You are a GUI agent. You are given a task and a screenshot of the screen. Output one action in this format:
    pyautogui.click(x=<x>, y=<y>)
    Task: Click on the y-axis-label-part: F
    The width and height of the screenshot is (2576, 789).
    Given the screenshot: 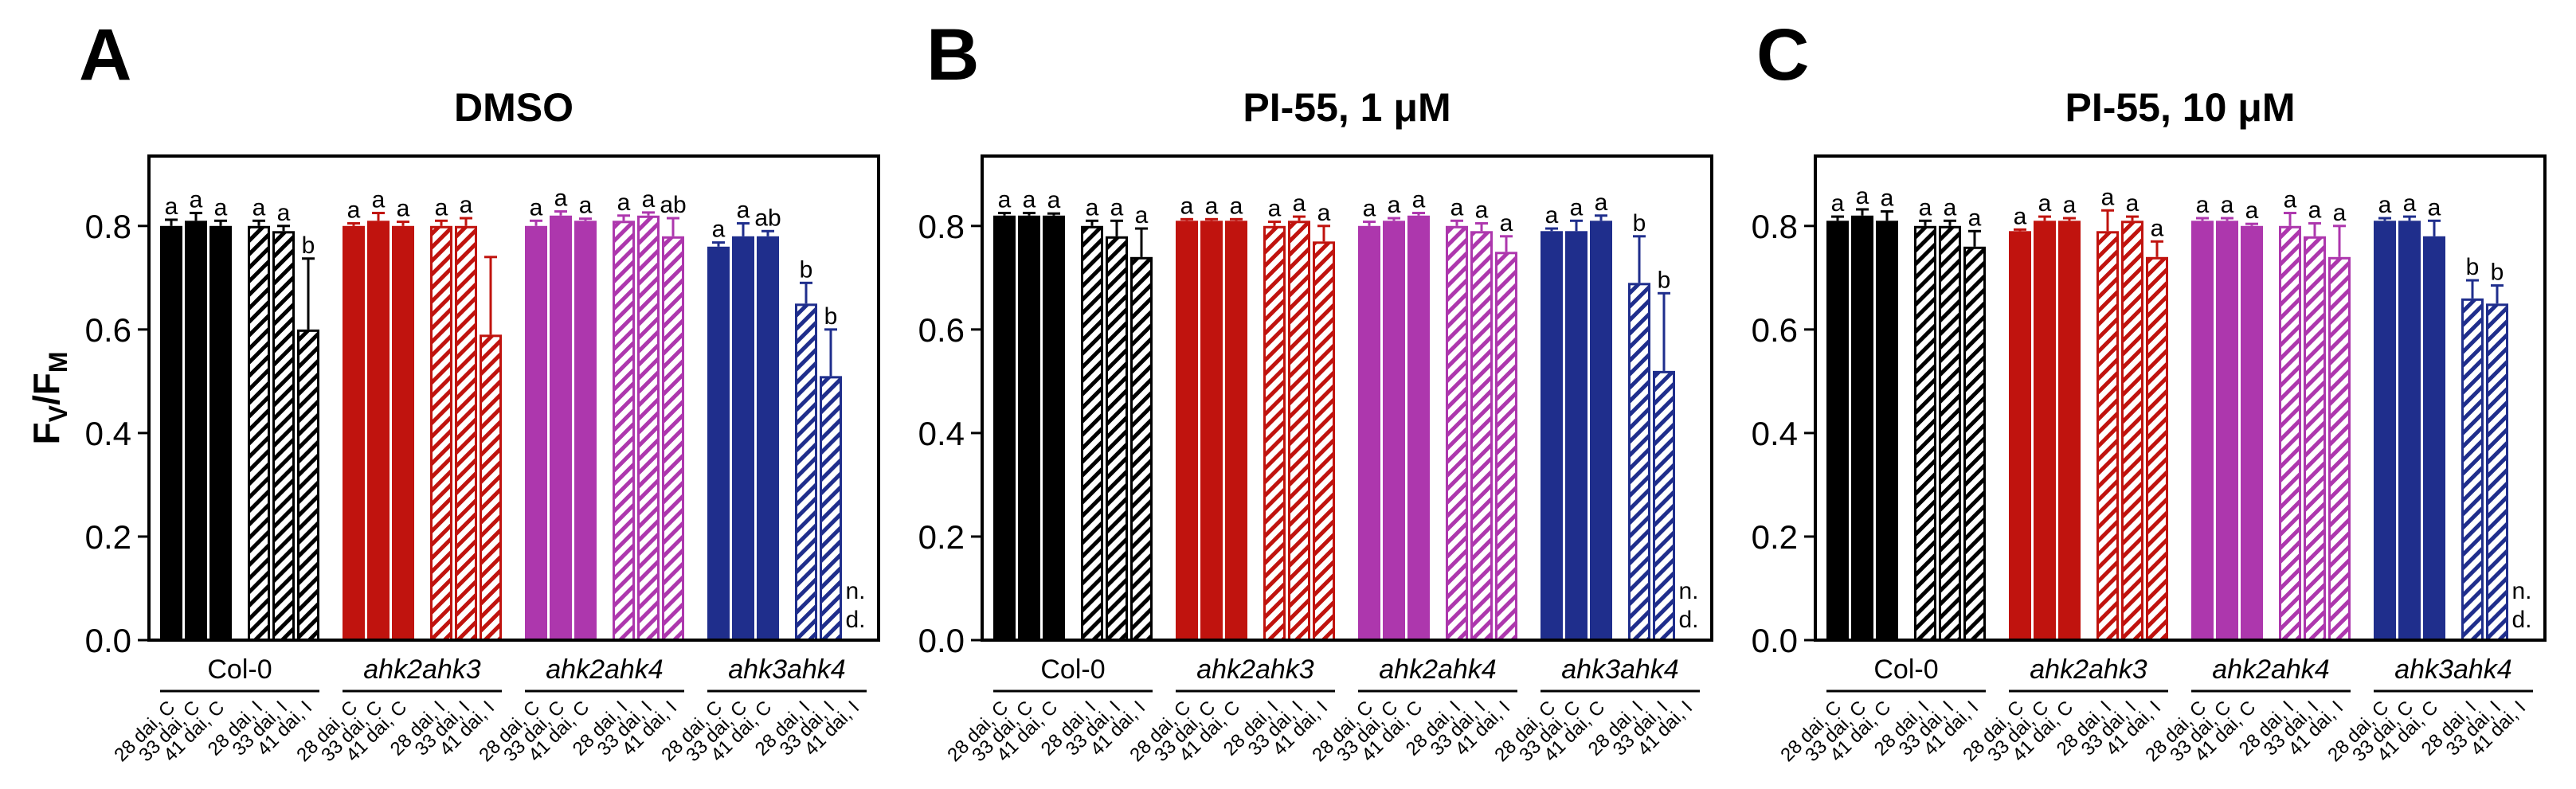 What is the action you would take?
    pyautogui.click(x=46, y=384)
    